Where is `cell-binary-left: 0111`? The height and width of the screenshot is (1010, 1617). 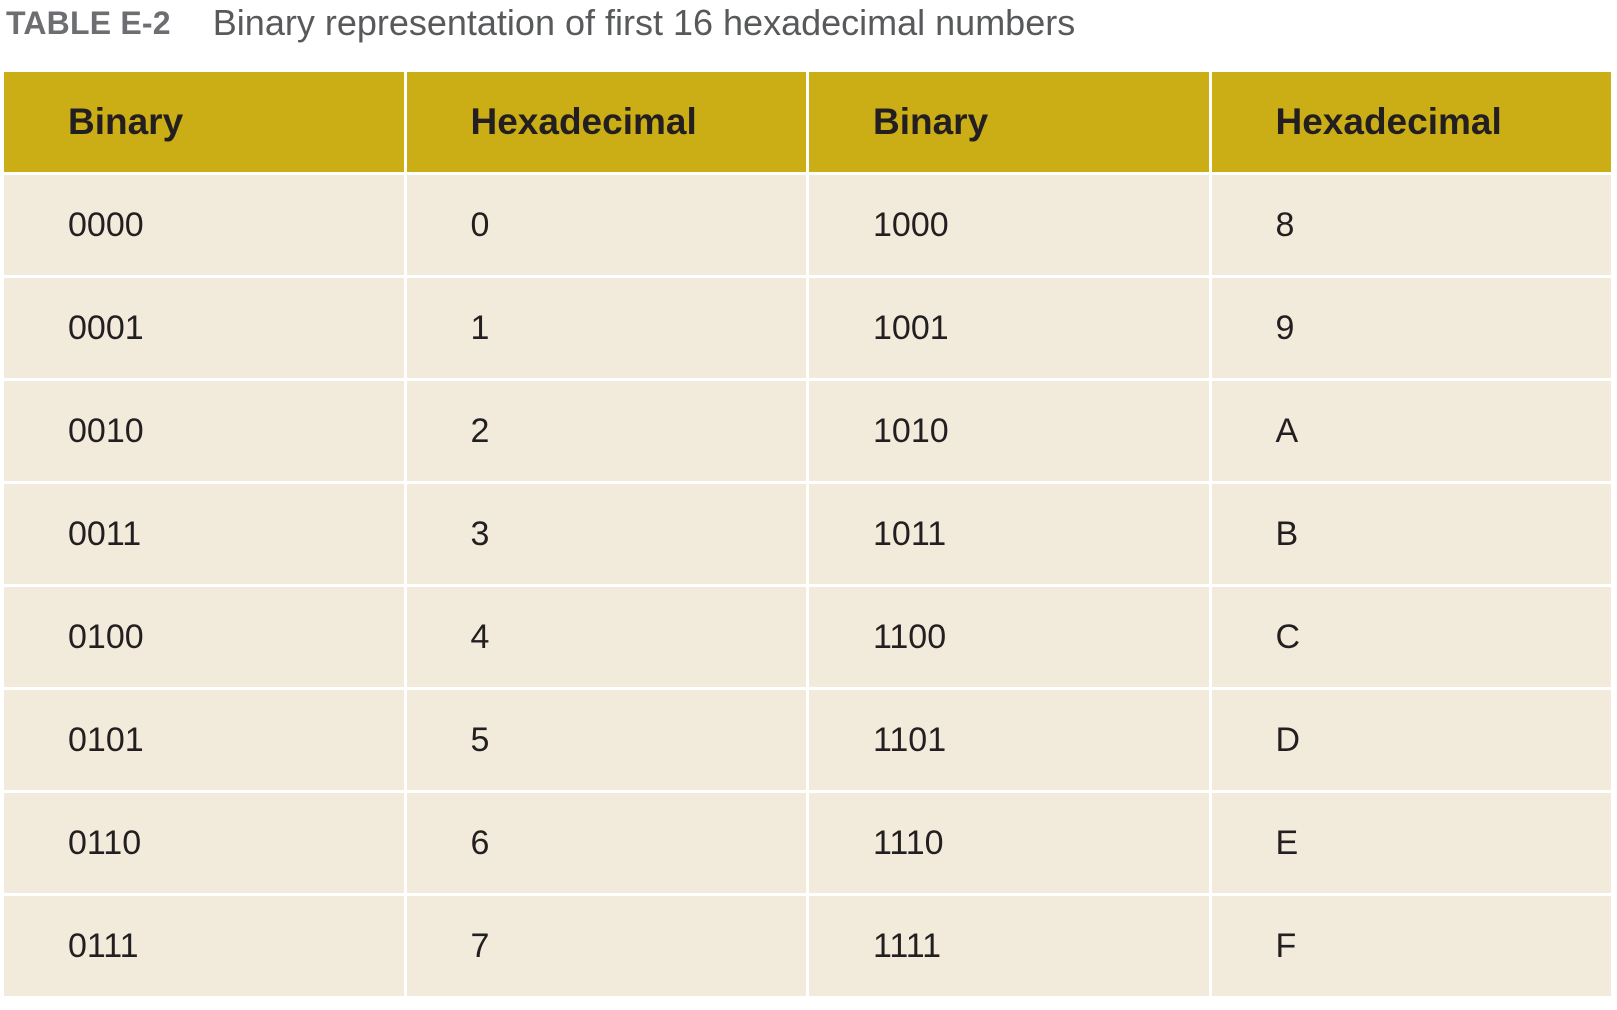 cell-binary-left: 0111 is located at coordinates (204, 946).